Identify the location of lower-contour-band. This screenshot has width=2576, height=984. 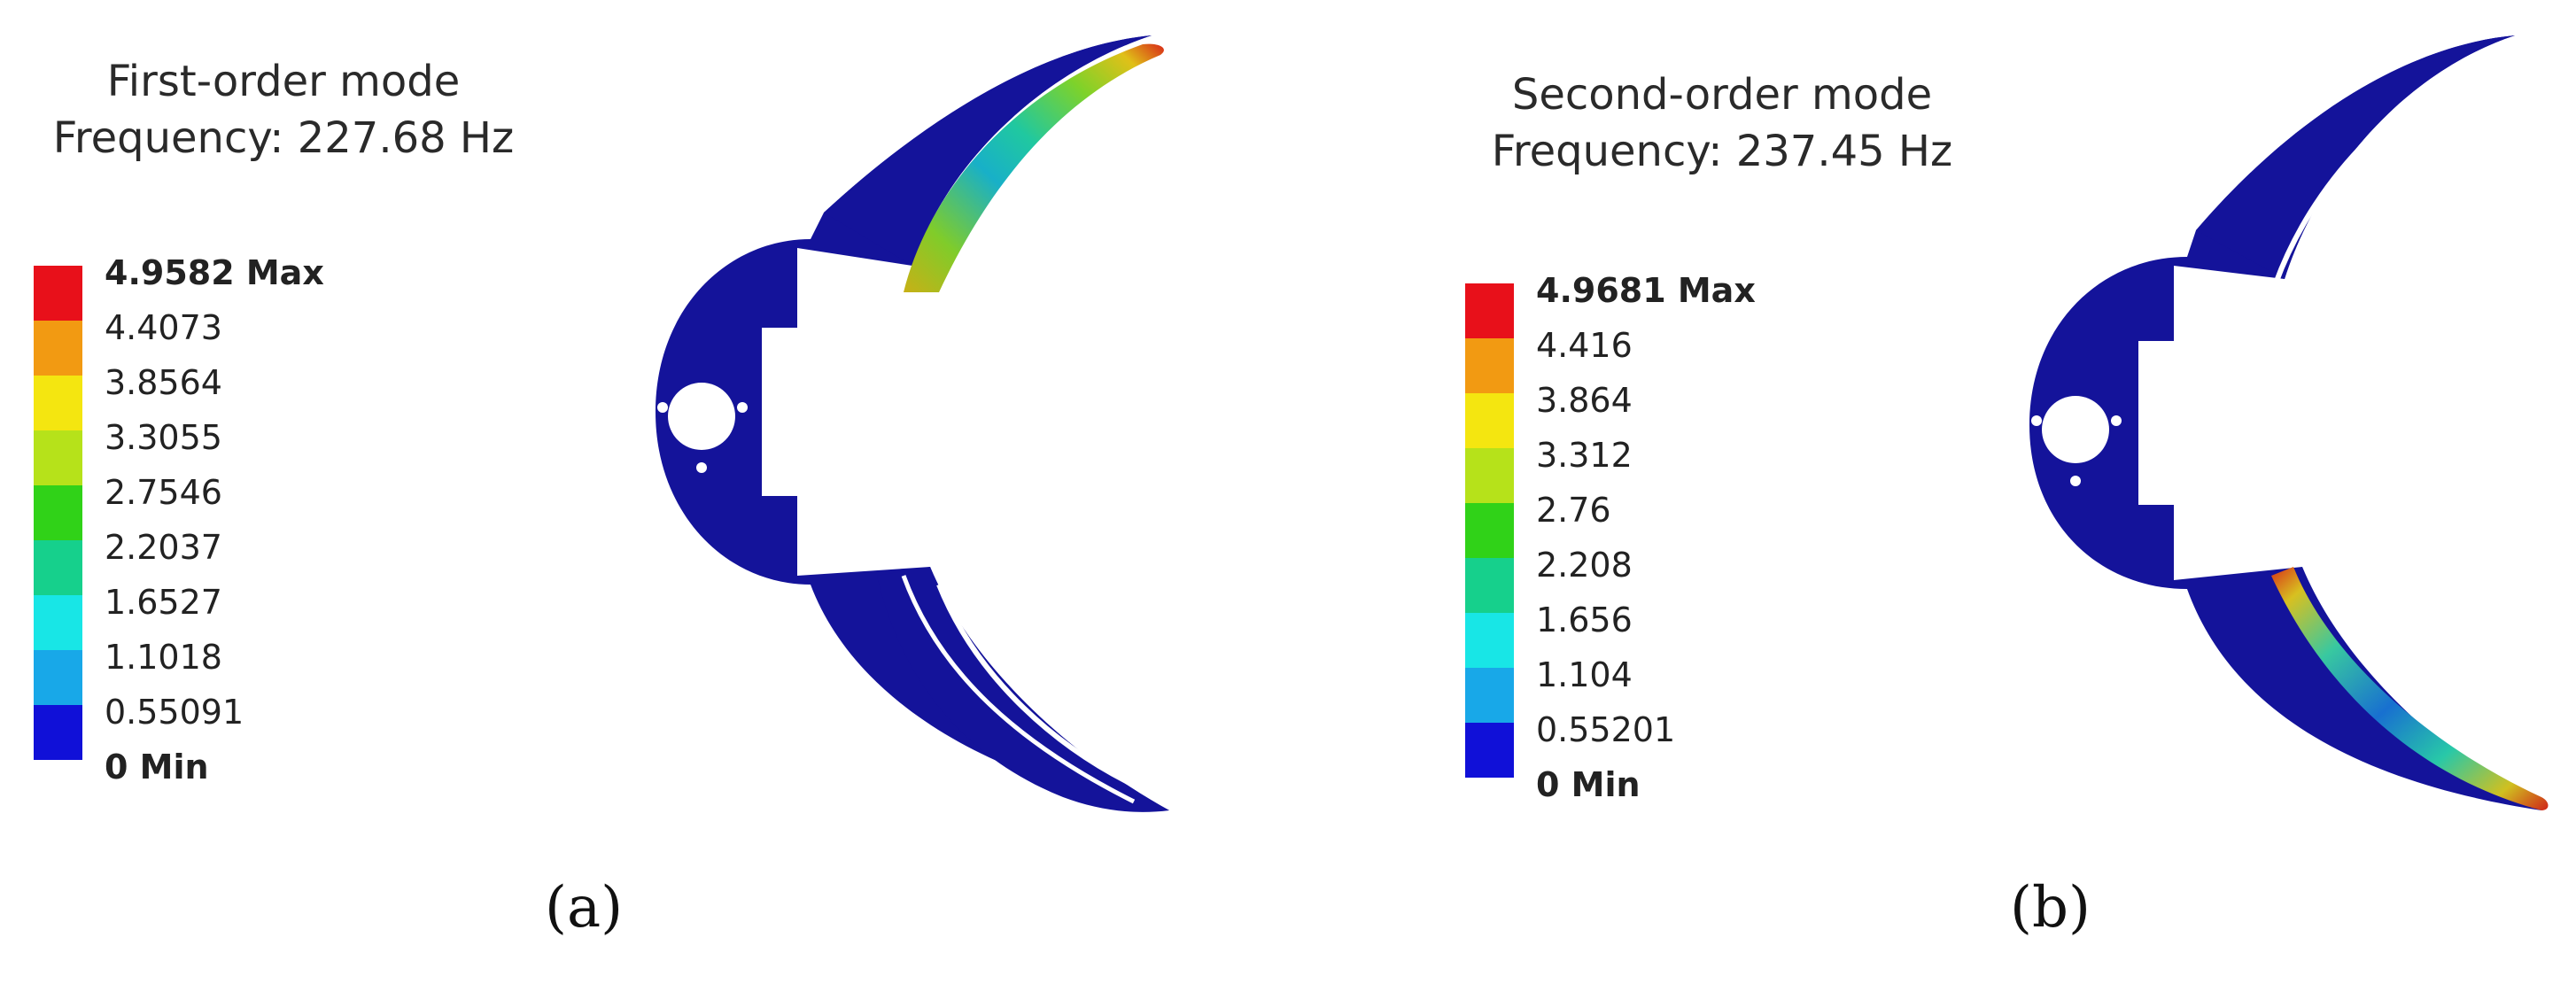
(2410, 689).